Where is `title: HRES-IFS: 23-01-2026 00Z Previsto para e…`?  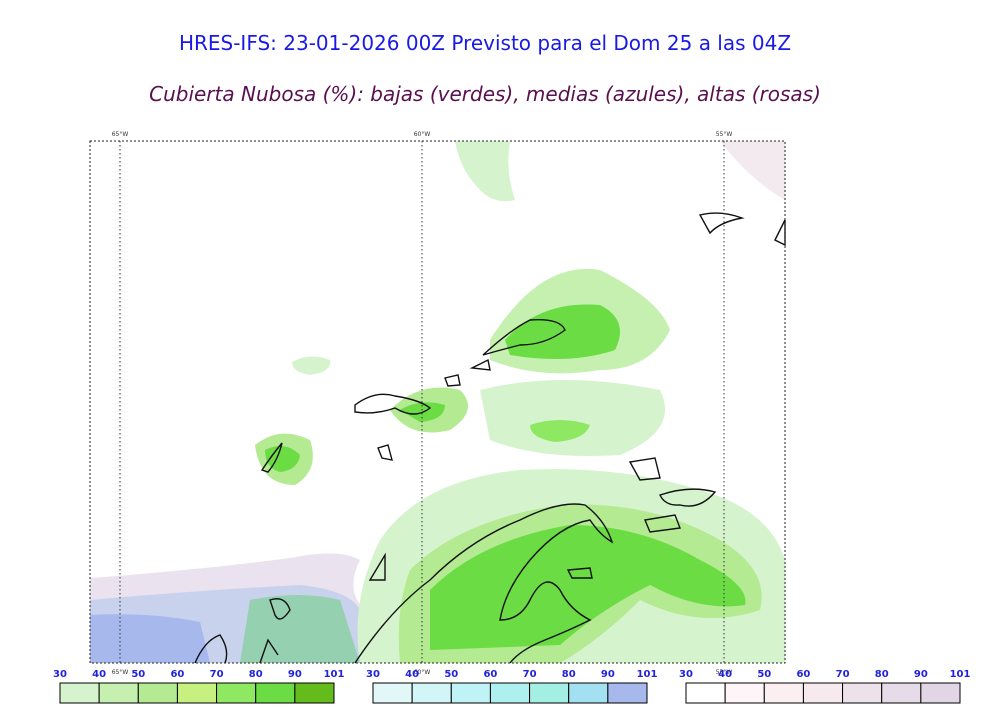
title: HRES-IFS: 23-01-2026 00Z Previsto para e… is located at coordinates (485, 43).